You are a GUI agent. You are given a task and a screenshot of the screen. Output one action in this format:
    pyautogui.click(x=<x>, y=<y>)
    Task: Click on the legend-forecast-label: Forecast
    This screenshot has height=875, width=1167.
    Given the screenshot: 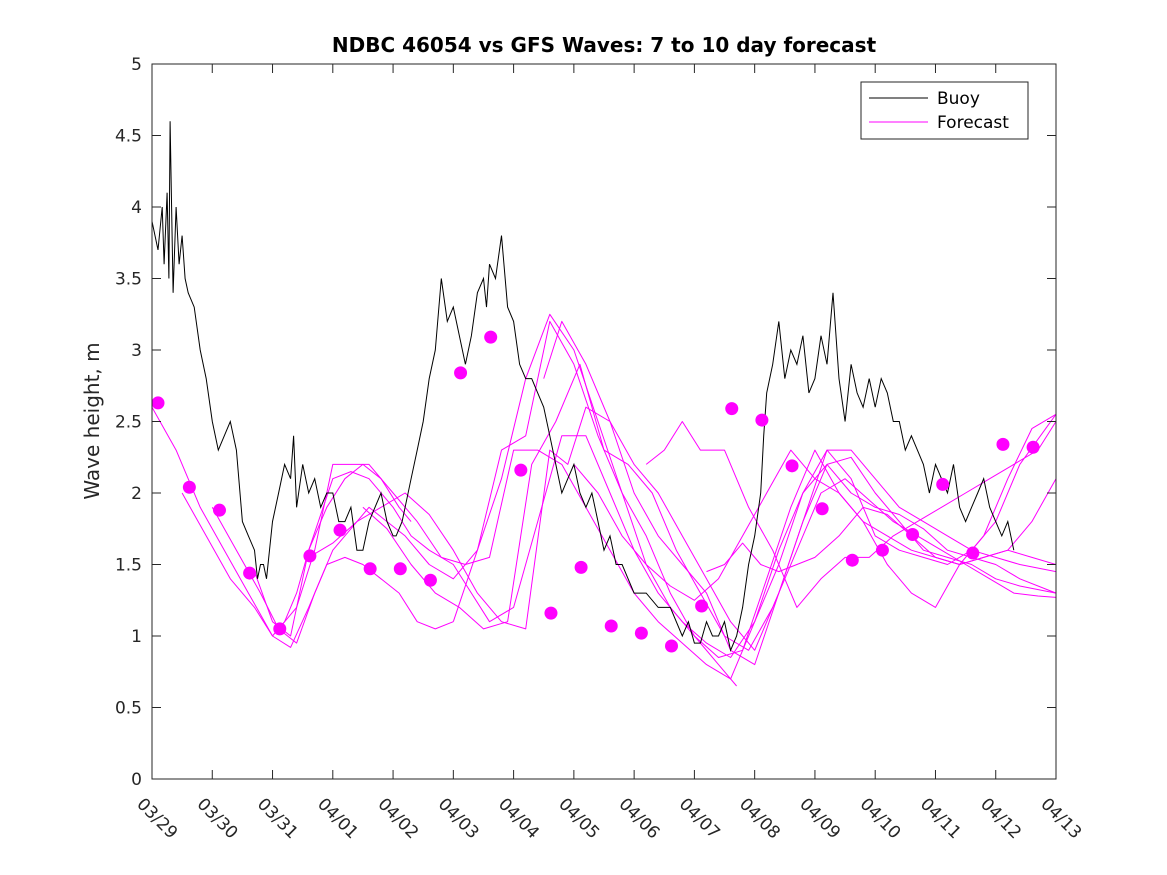 What is the action you would take?
    pyautogui.click(x=973, y=123)
    